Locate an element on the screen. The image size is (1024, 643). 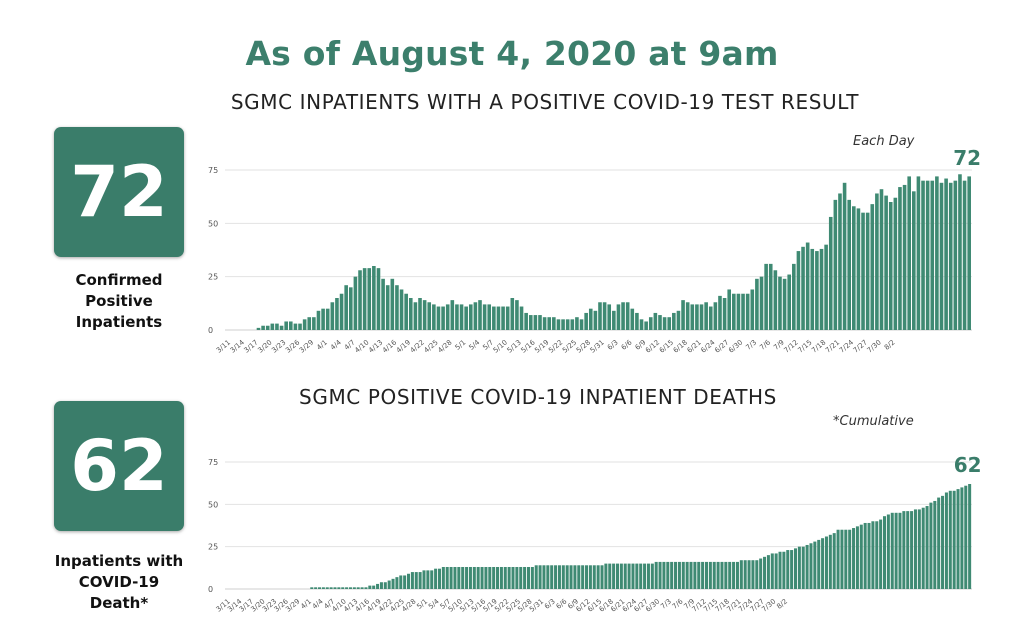
x-tick-label: 4/13 is located at coordinates (375, 346).